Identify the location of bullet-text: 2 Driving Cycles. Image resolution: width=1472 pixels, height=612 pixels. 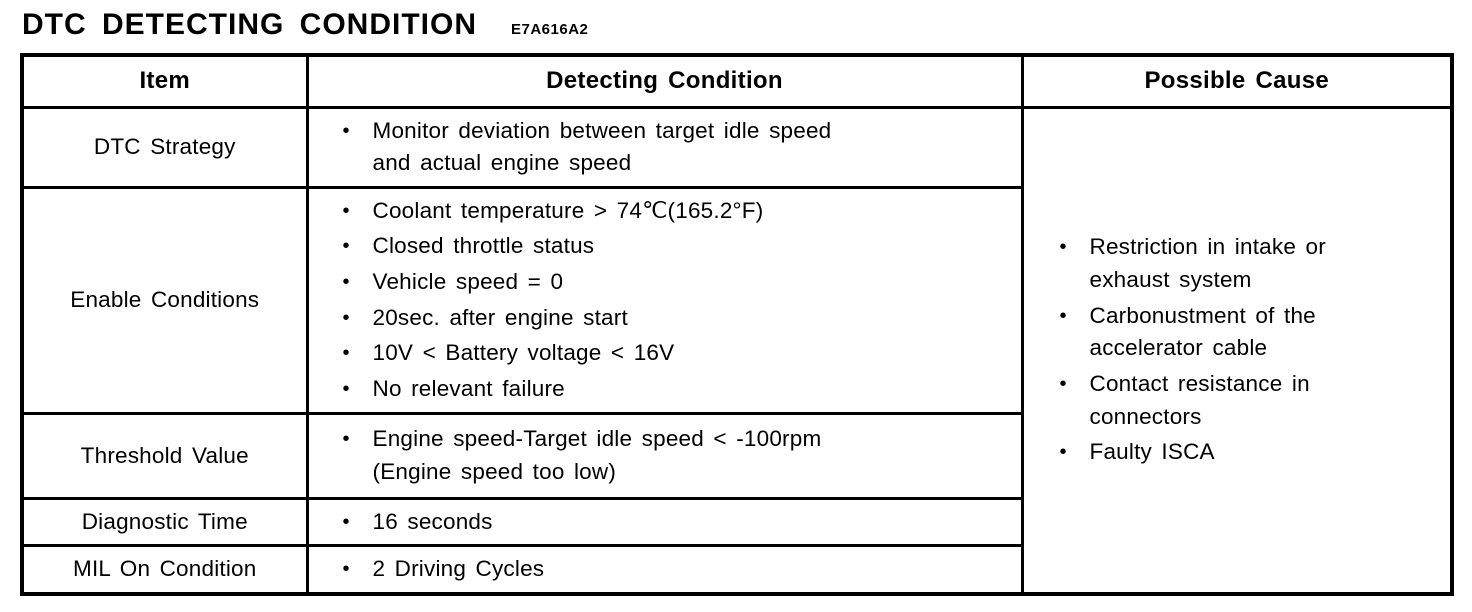
(458, 569).